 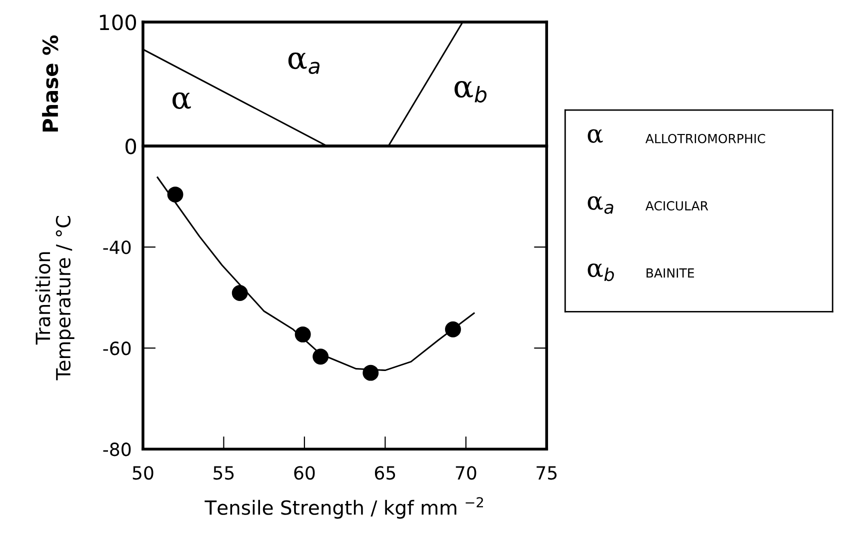 I want to click on text: ACICULAR, so click(x=676, y=206).